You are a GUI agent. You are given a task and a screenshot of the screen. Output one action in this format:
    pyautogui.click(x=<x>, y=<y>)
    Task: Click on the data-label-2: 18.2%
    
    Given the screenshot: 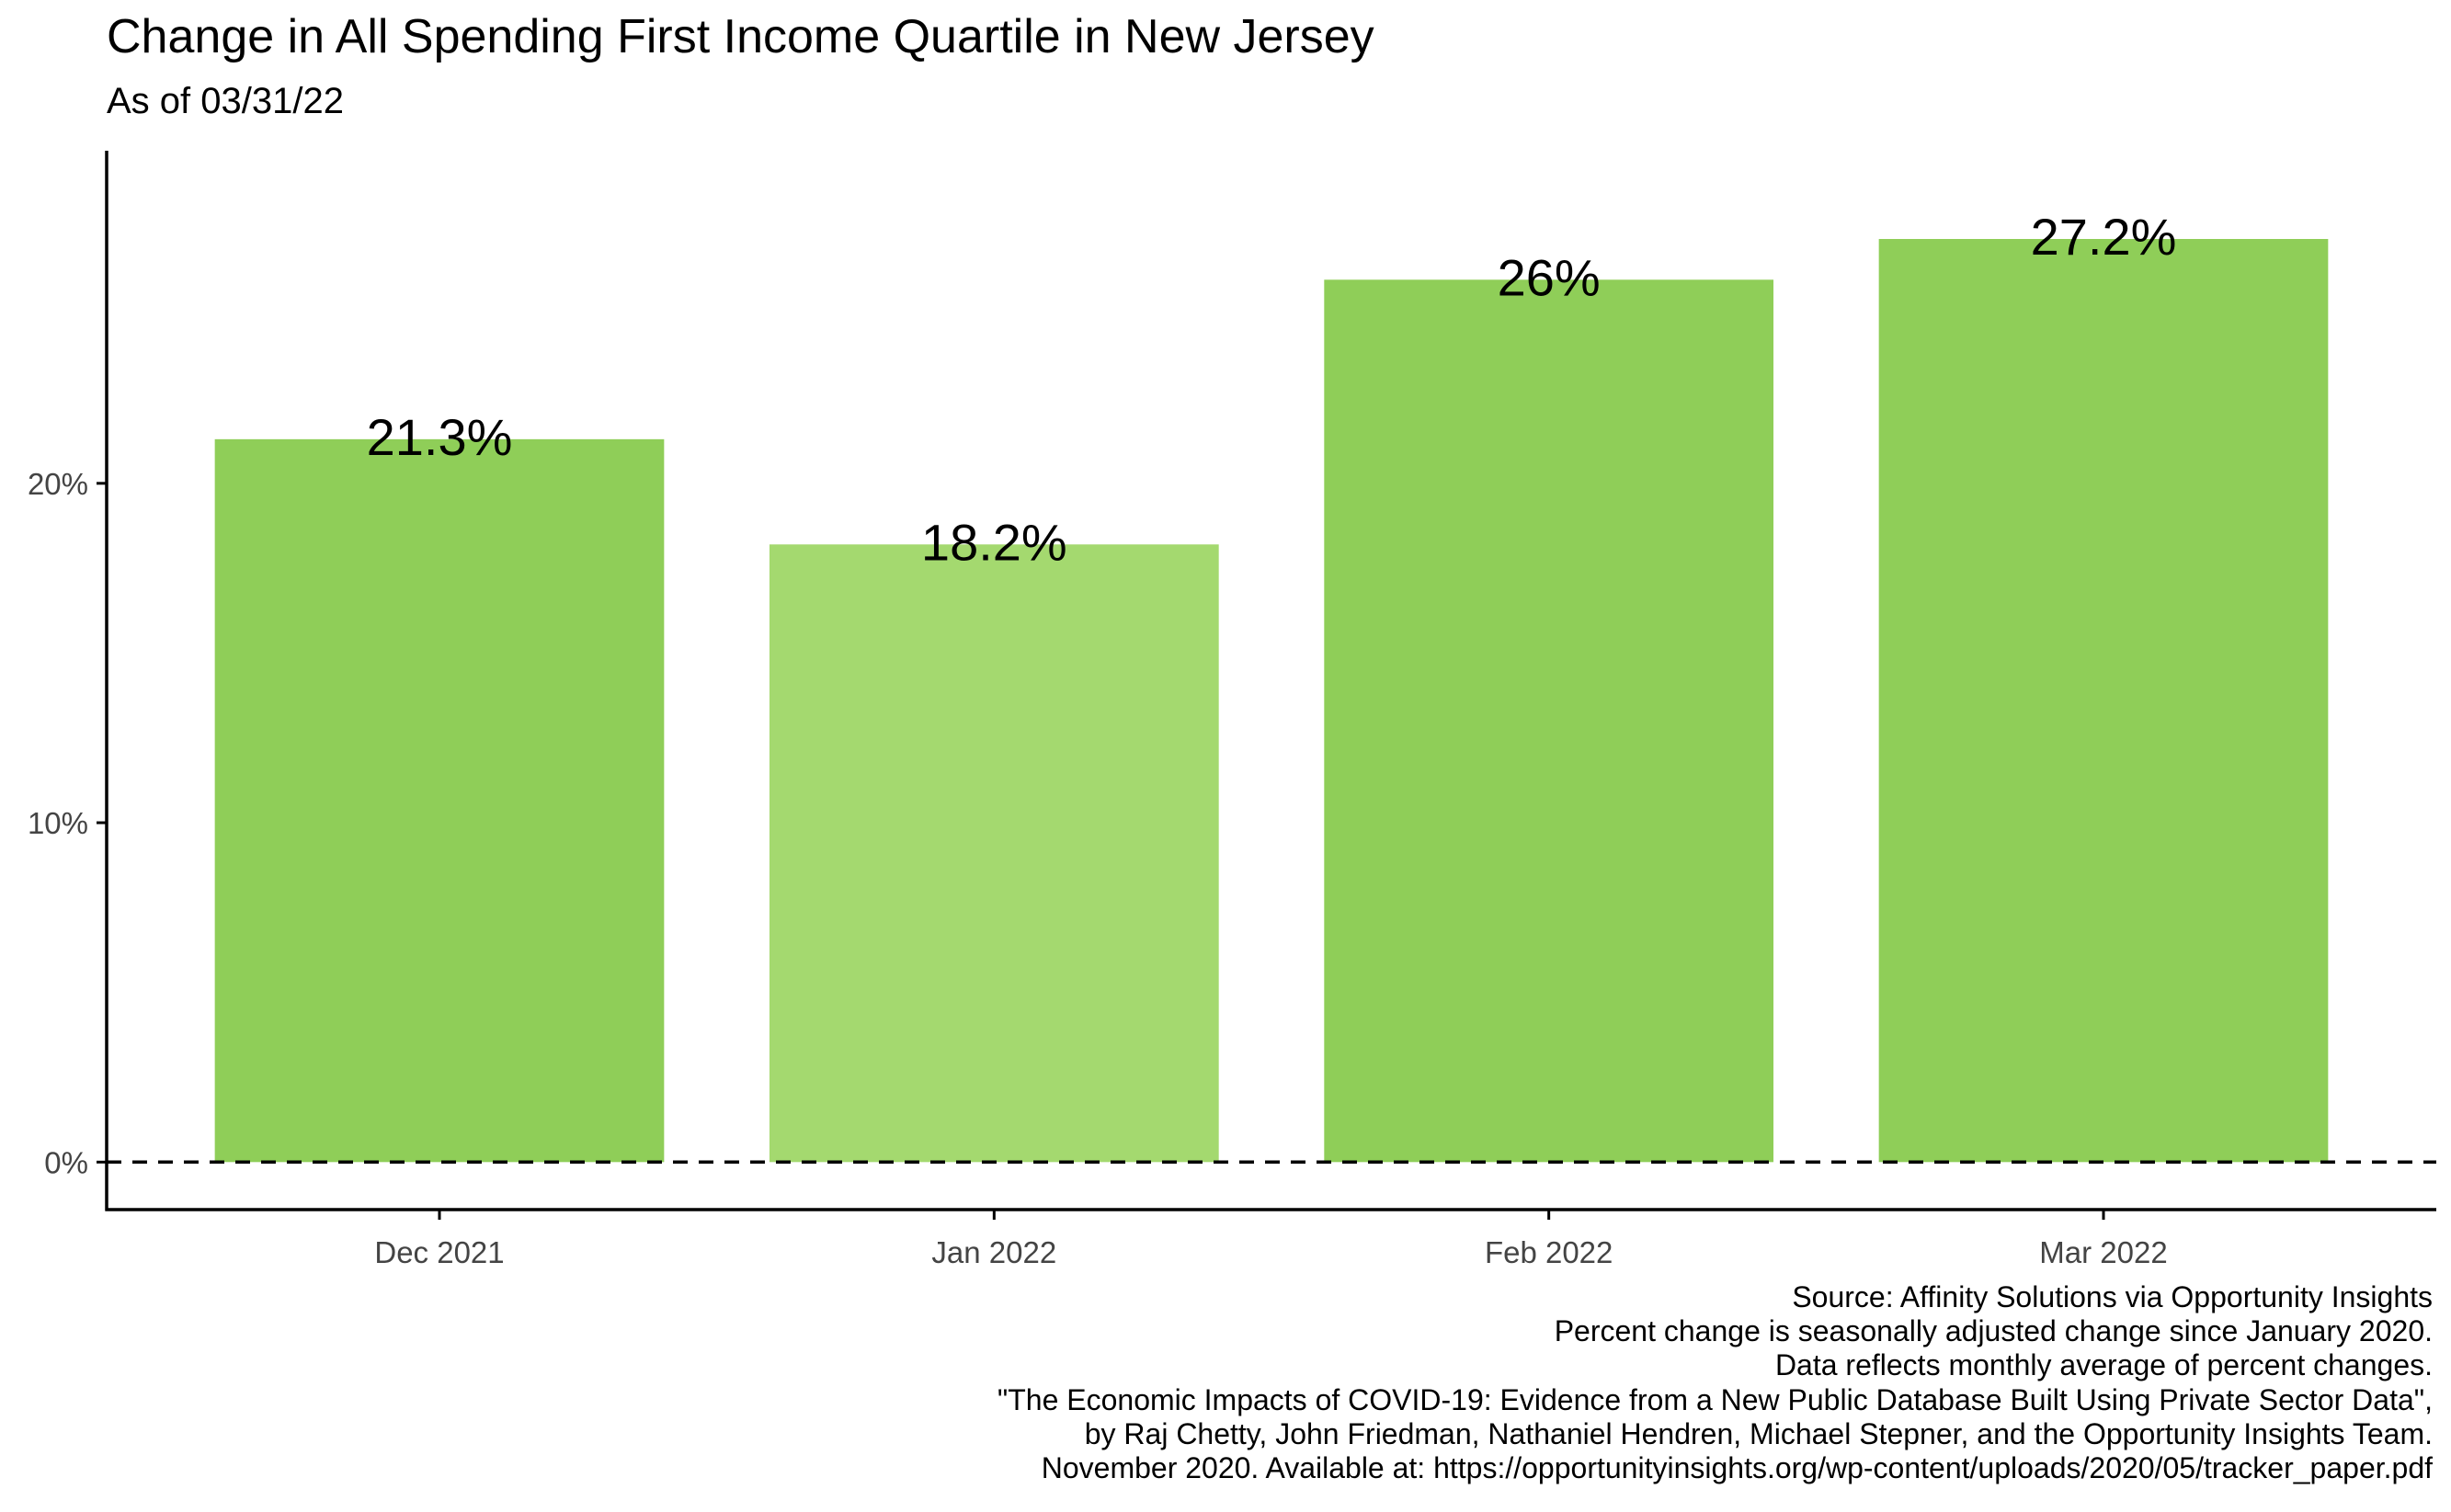 What is the action you would take?
    pyautogui.click(x=994, y=542)
    